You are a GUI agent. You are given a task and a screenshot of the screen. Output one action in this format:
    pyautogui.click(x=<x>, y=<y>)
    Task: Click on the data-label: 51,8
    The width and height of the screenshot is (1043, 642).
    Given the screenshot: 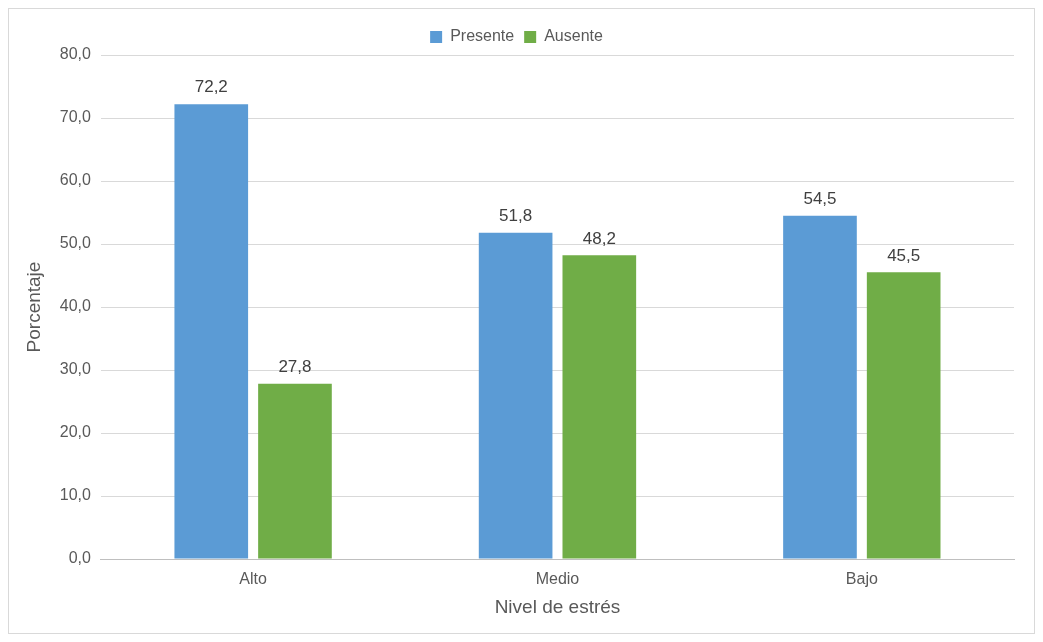 What is the action you would take?
    pyautogui.click(x=516, y=215)
    